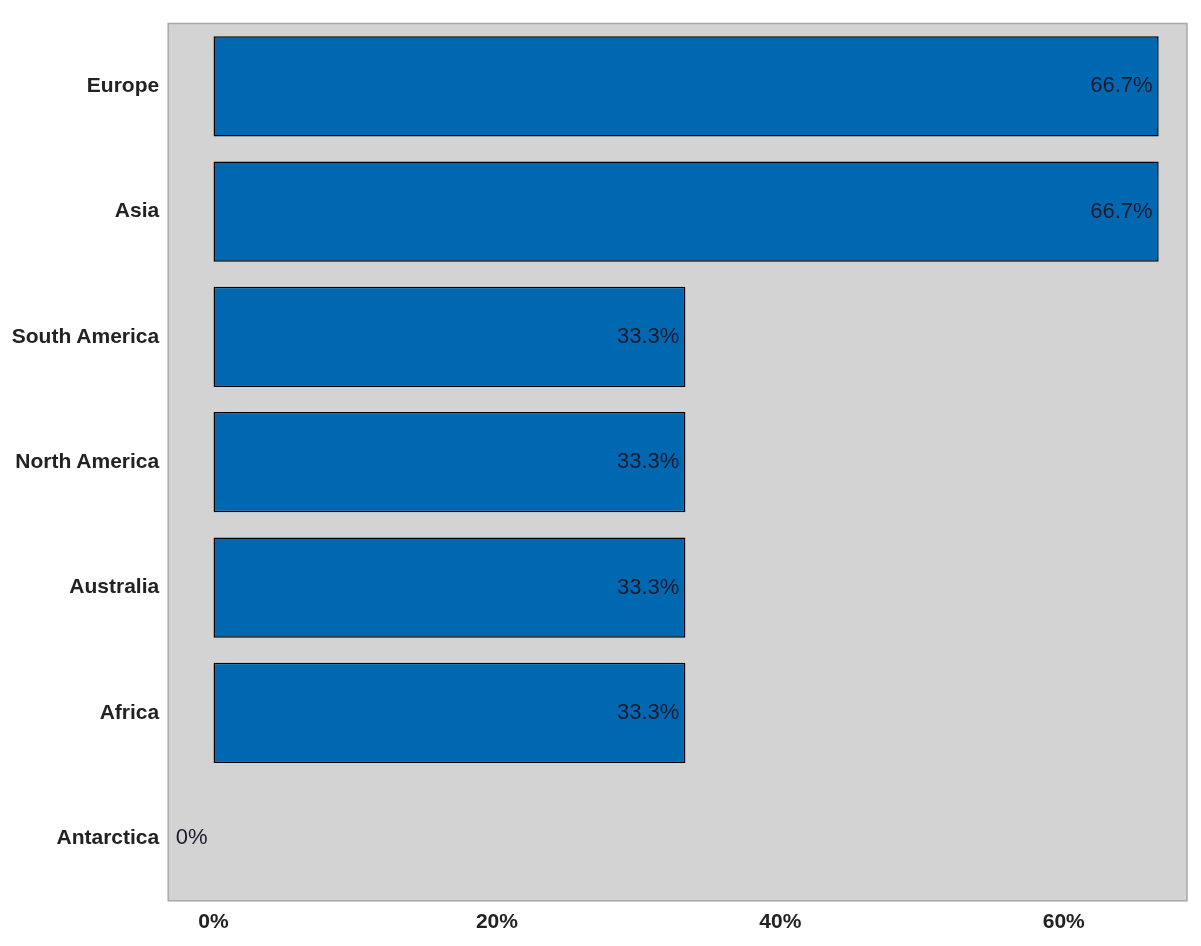 Image resolution: width=1201 pixels, height=946 pixels. I want to click on x-tick-label: 0%, so click(214, 921).